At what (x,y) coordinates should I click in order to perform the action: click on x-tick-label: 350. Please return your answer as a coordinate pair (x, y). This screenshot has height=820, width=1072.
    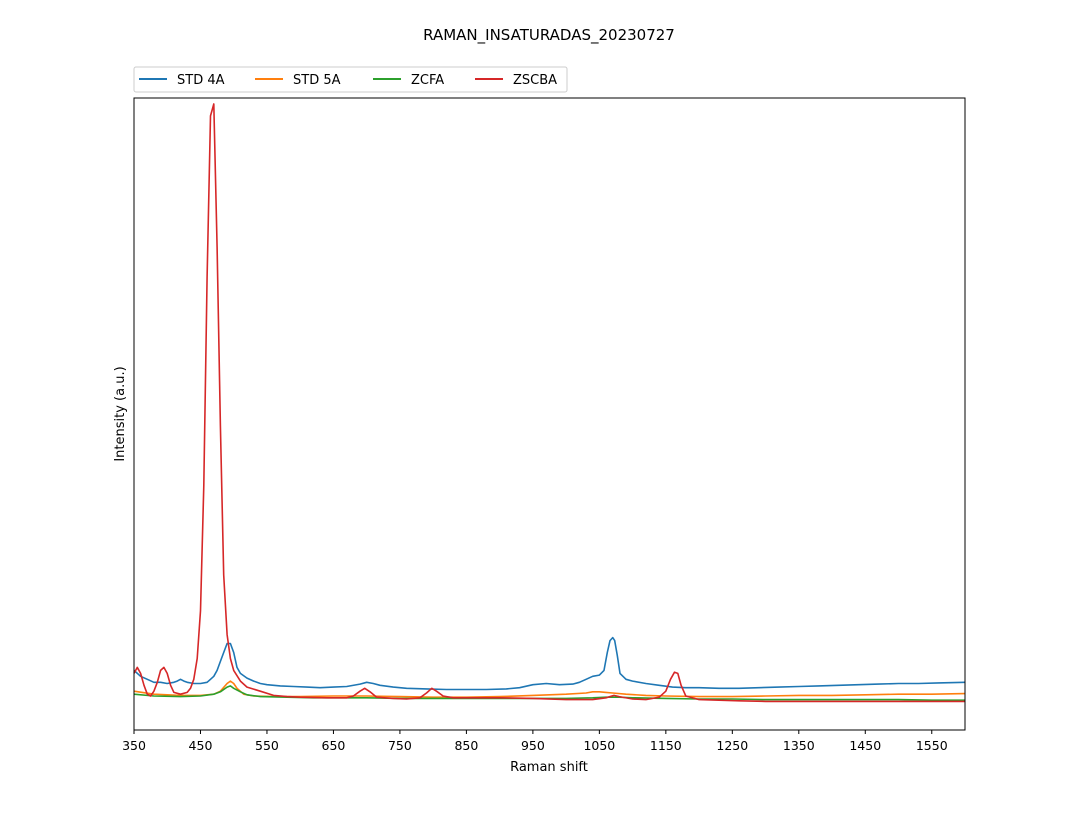
    Looking at the image, I should click on (134, 745).